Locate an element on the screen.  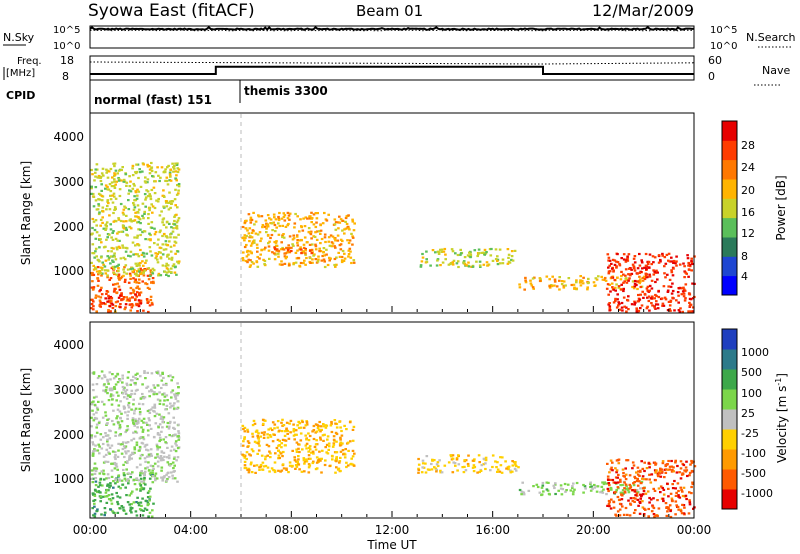
freq-left-label-2: [MHz] is located at coordinates (20, 73).